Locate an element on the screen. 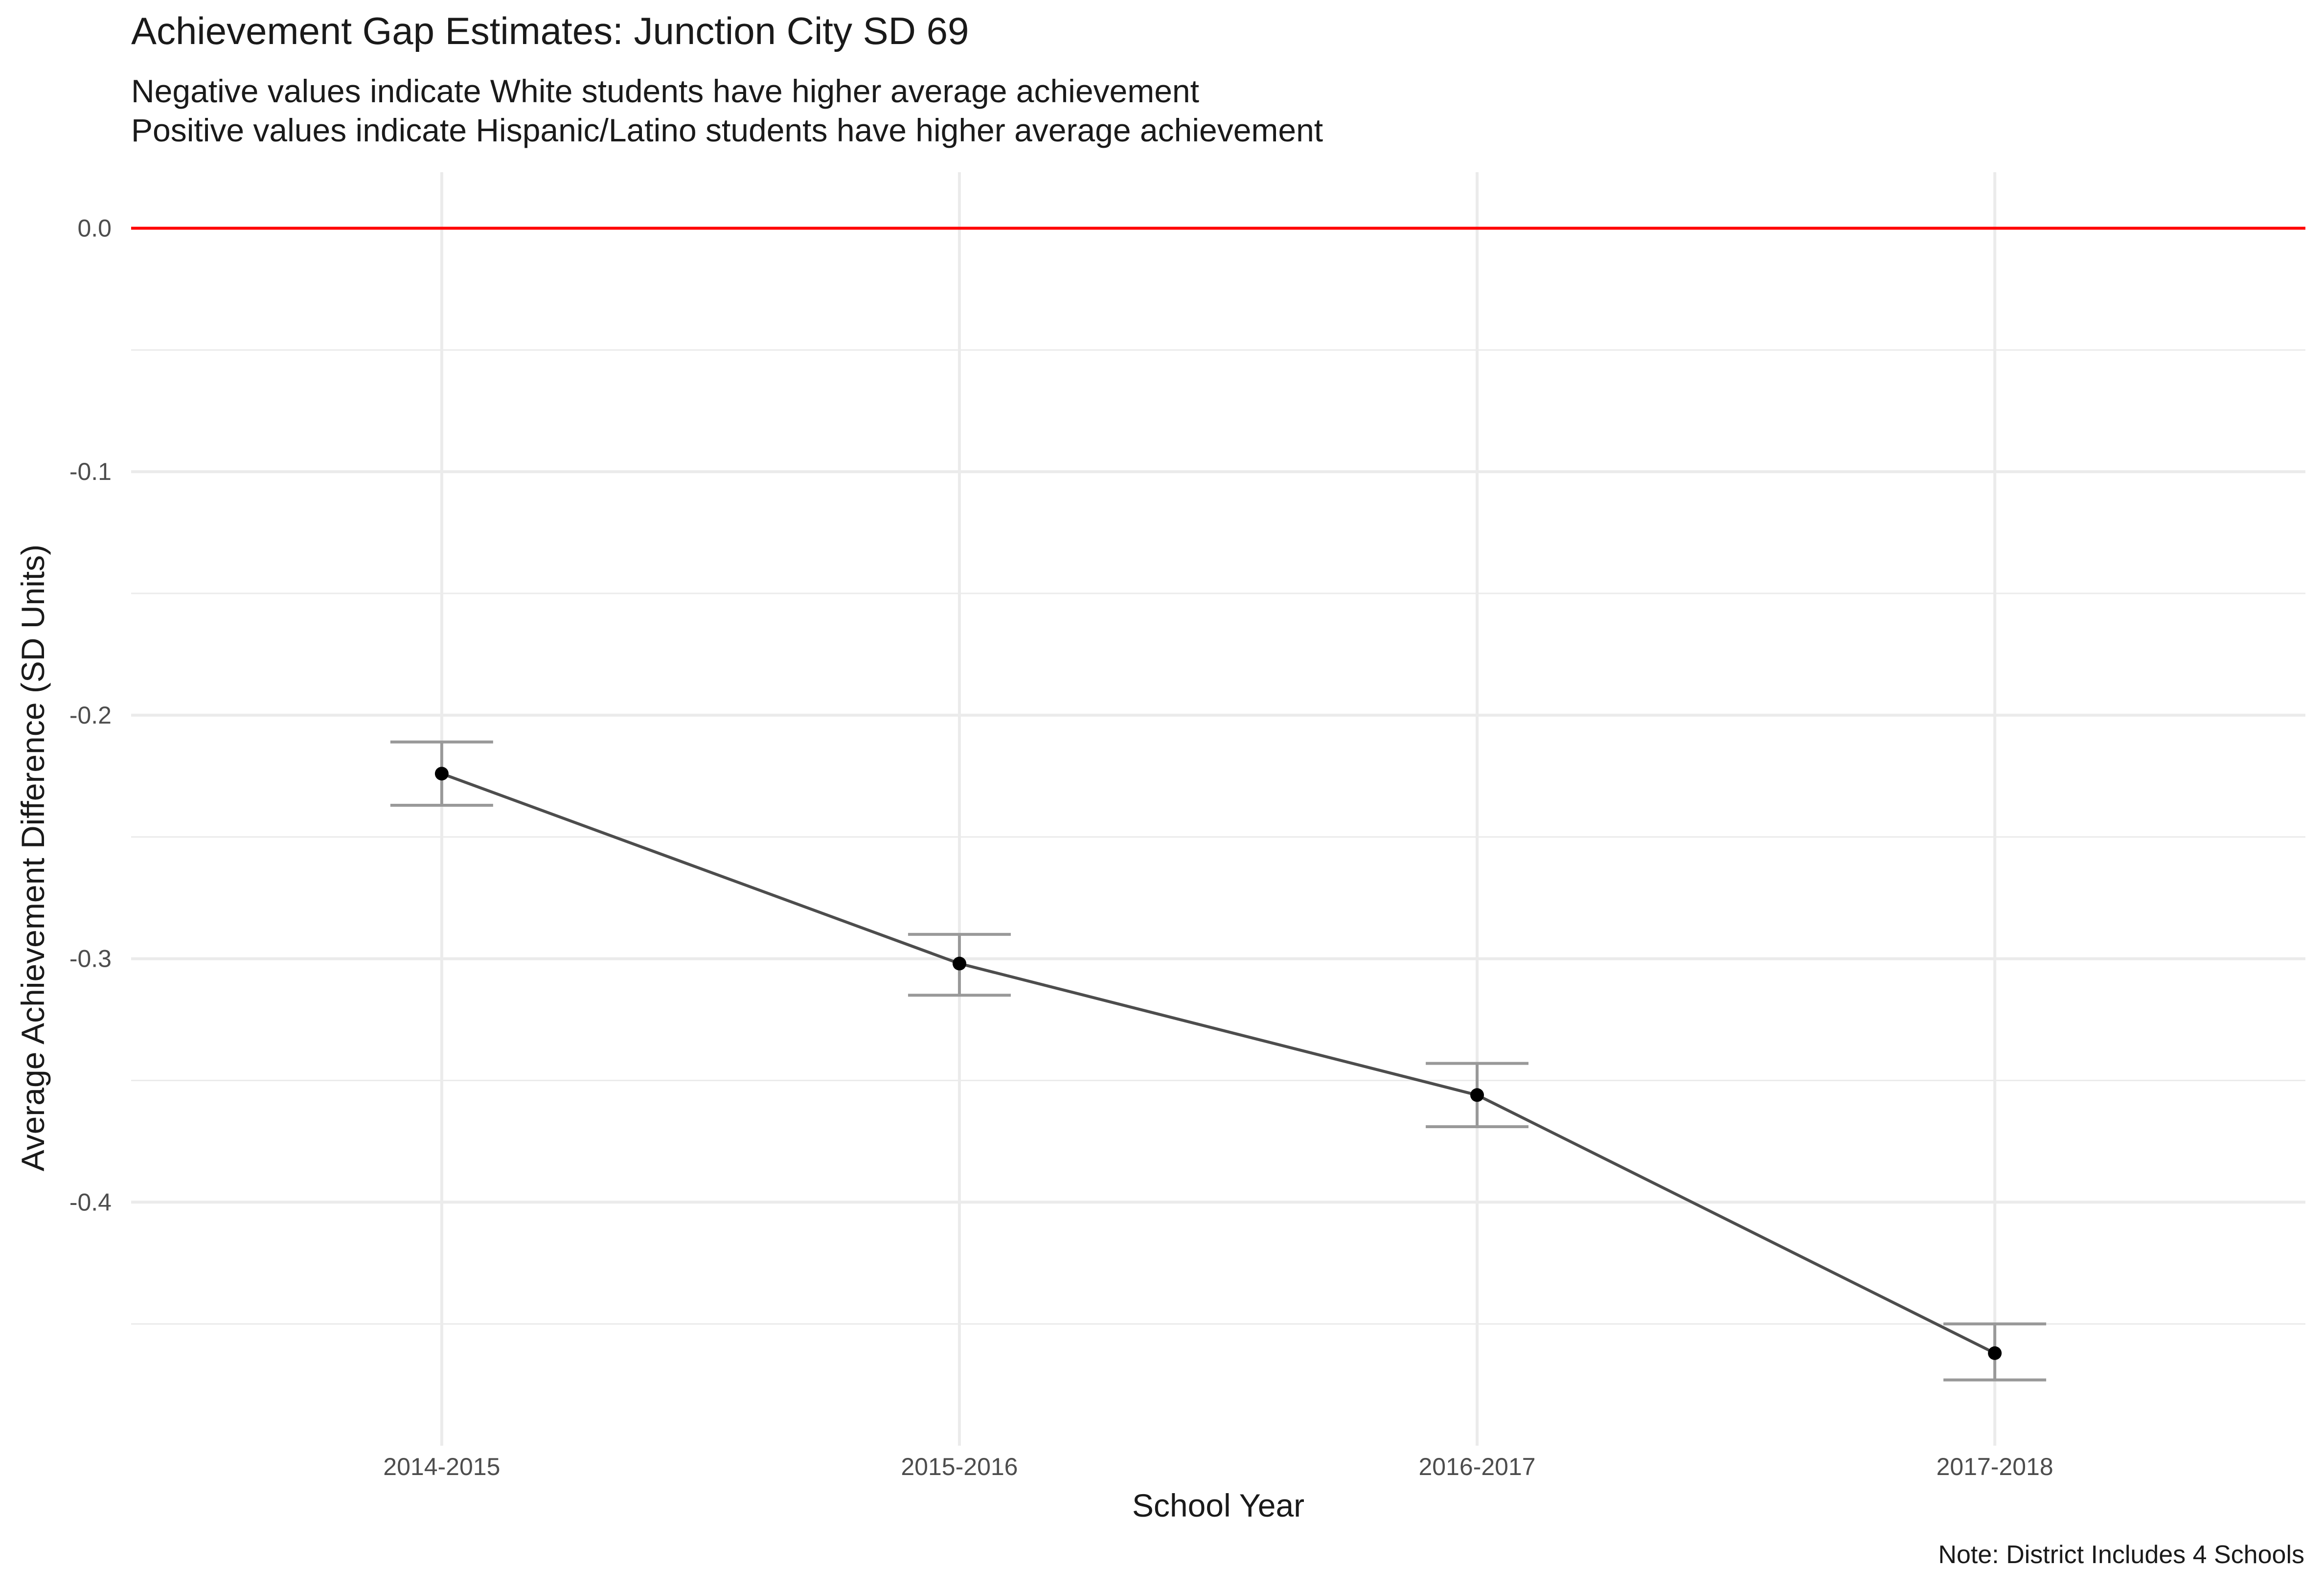 The width and height of the screenshot is (2324, 1590). x-axis-tick-labels: 2014-2015 2015-2016 2016-2017 2017-2018 is located at coordinates (1218, 1466).